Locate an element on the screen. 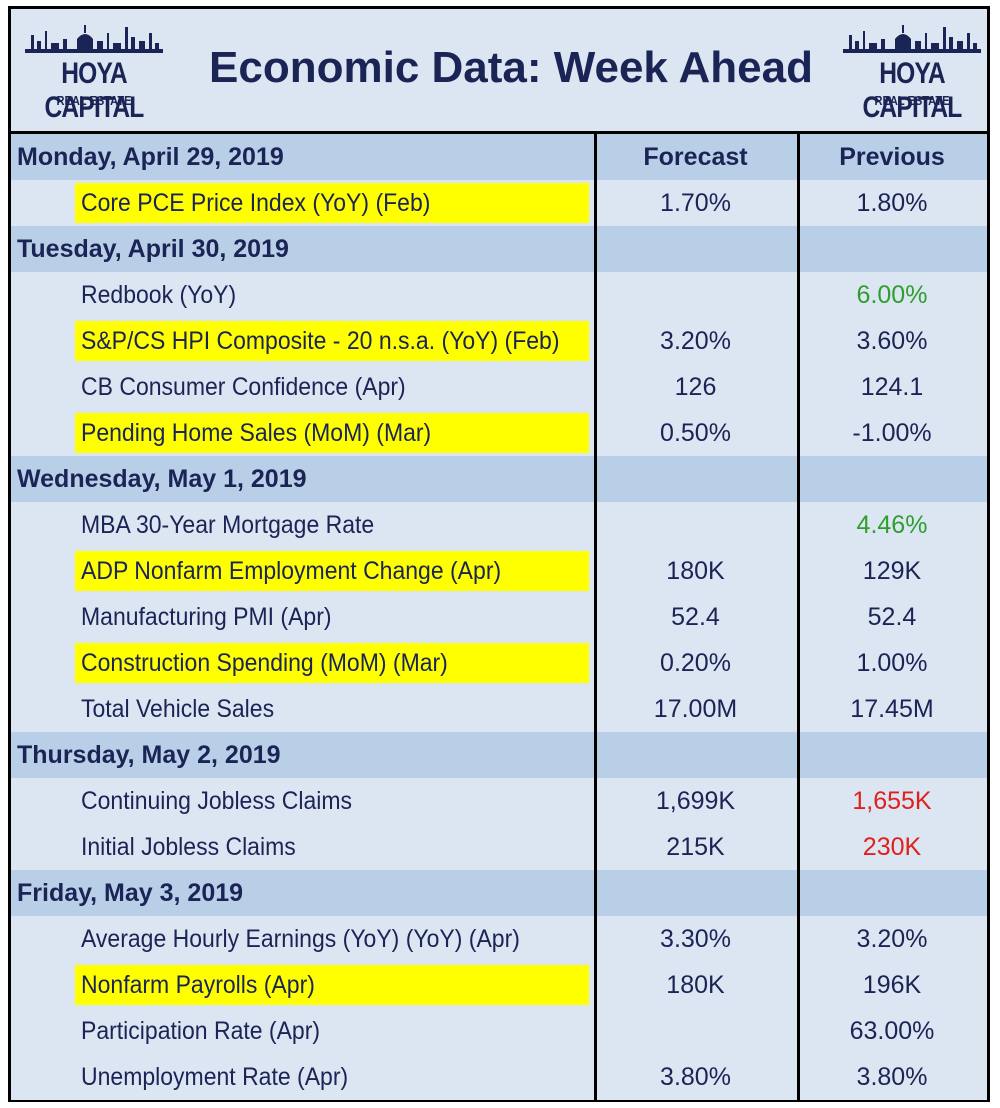  date-row: Thursday, May 2, 2019 is located at coordinates (499, 755).